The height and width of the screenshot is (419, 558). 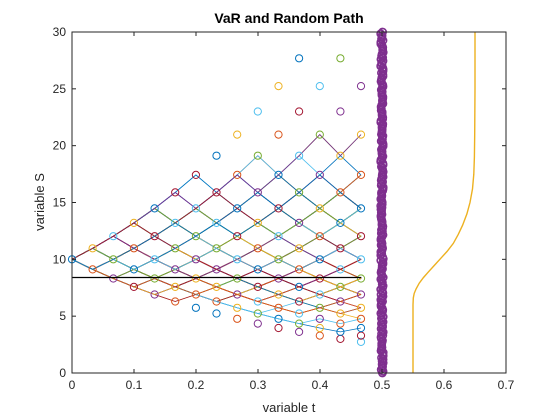 What do you see at coordinates (62, 373) in the screenshot?
I see `y-tick-label: 0` at bounding box center [62, 373].